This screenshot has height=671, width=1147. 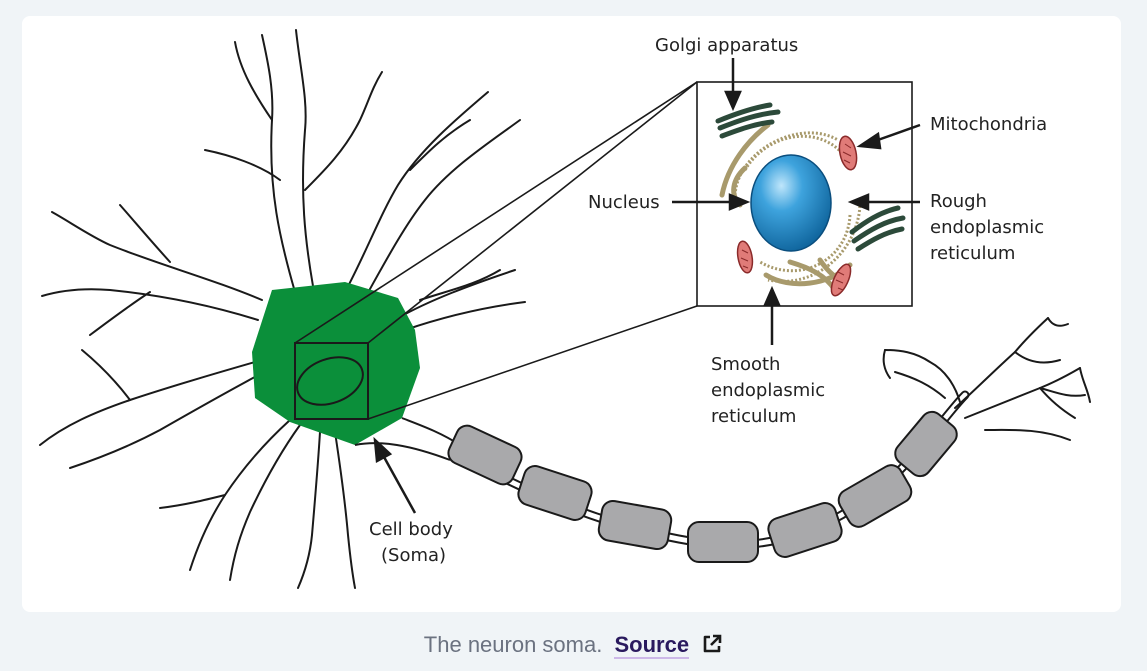 What do you see at coordinates (972, 253) in the screenshot?
I see `rough-er-label-line3: reticulum` at bounding box center [972, 253].